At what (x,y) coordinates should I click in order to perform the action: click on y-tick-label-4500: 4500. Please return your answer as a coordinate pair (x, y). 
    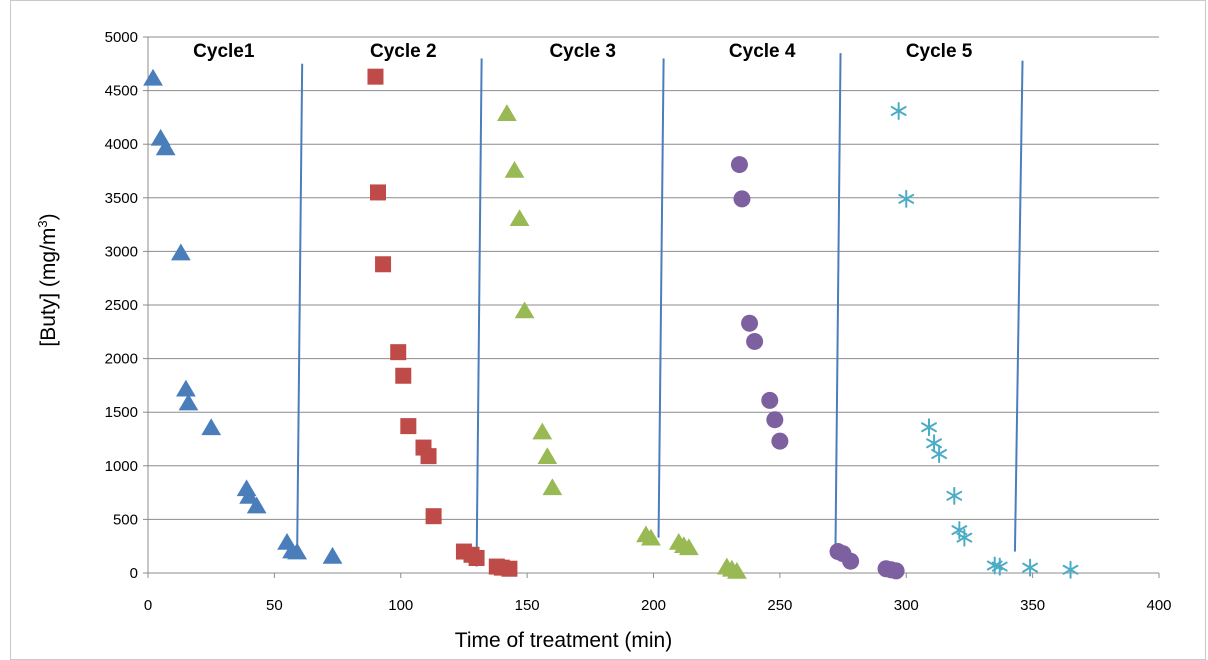
    Looking at the image, I should click on (121, 91).